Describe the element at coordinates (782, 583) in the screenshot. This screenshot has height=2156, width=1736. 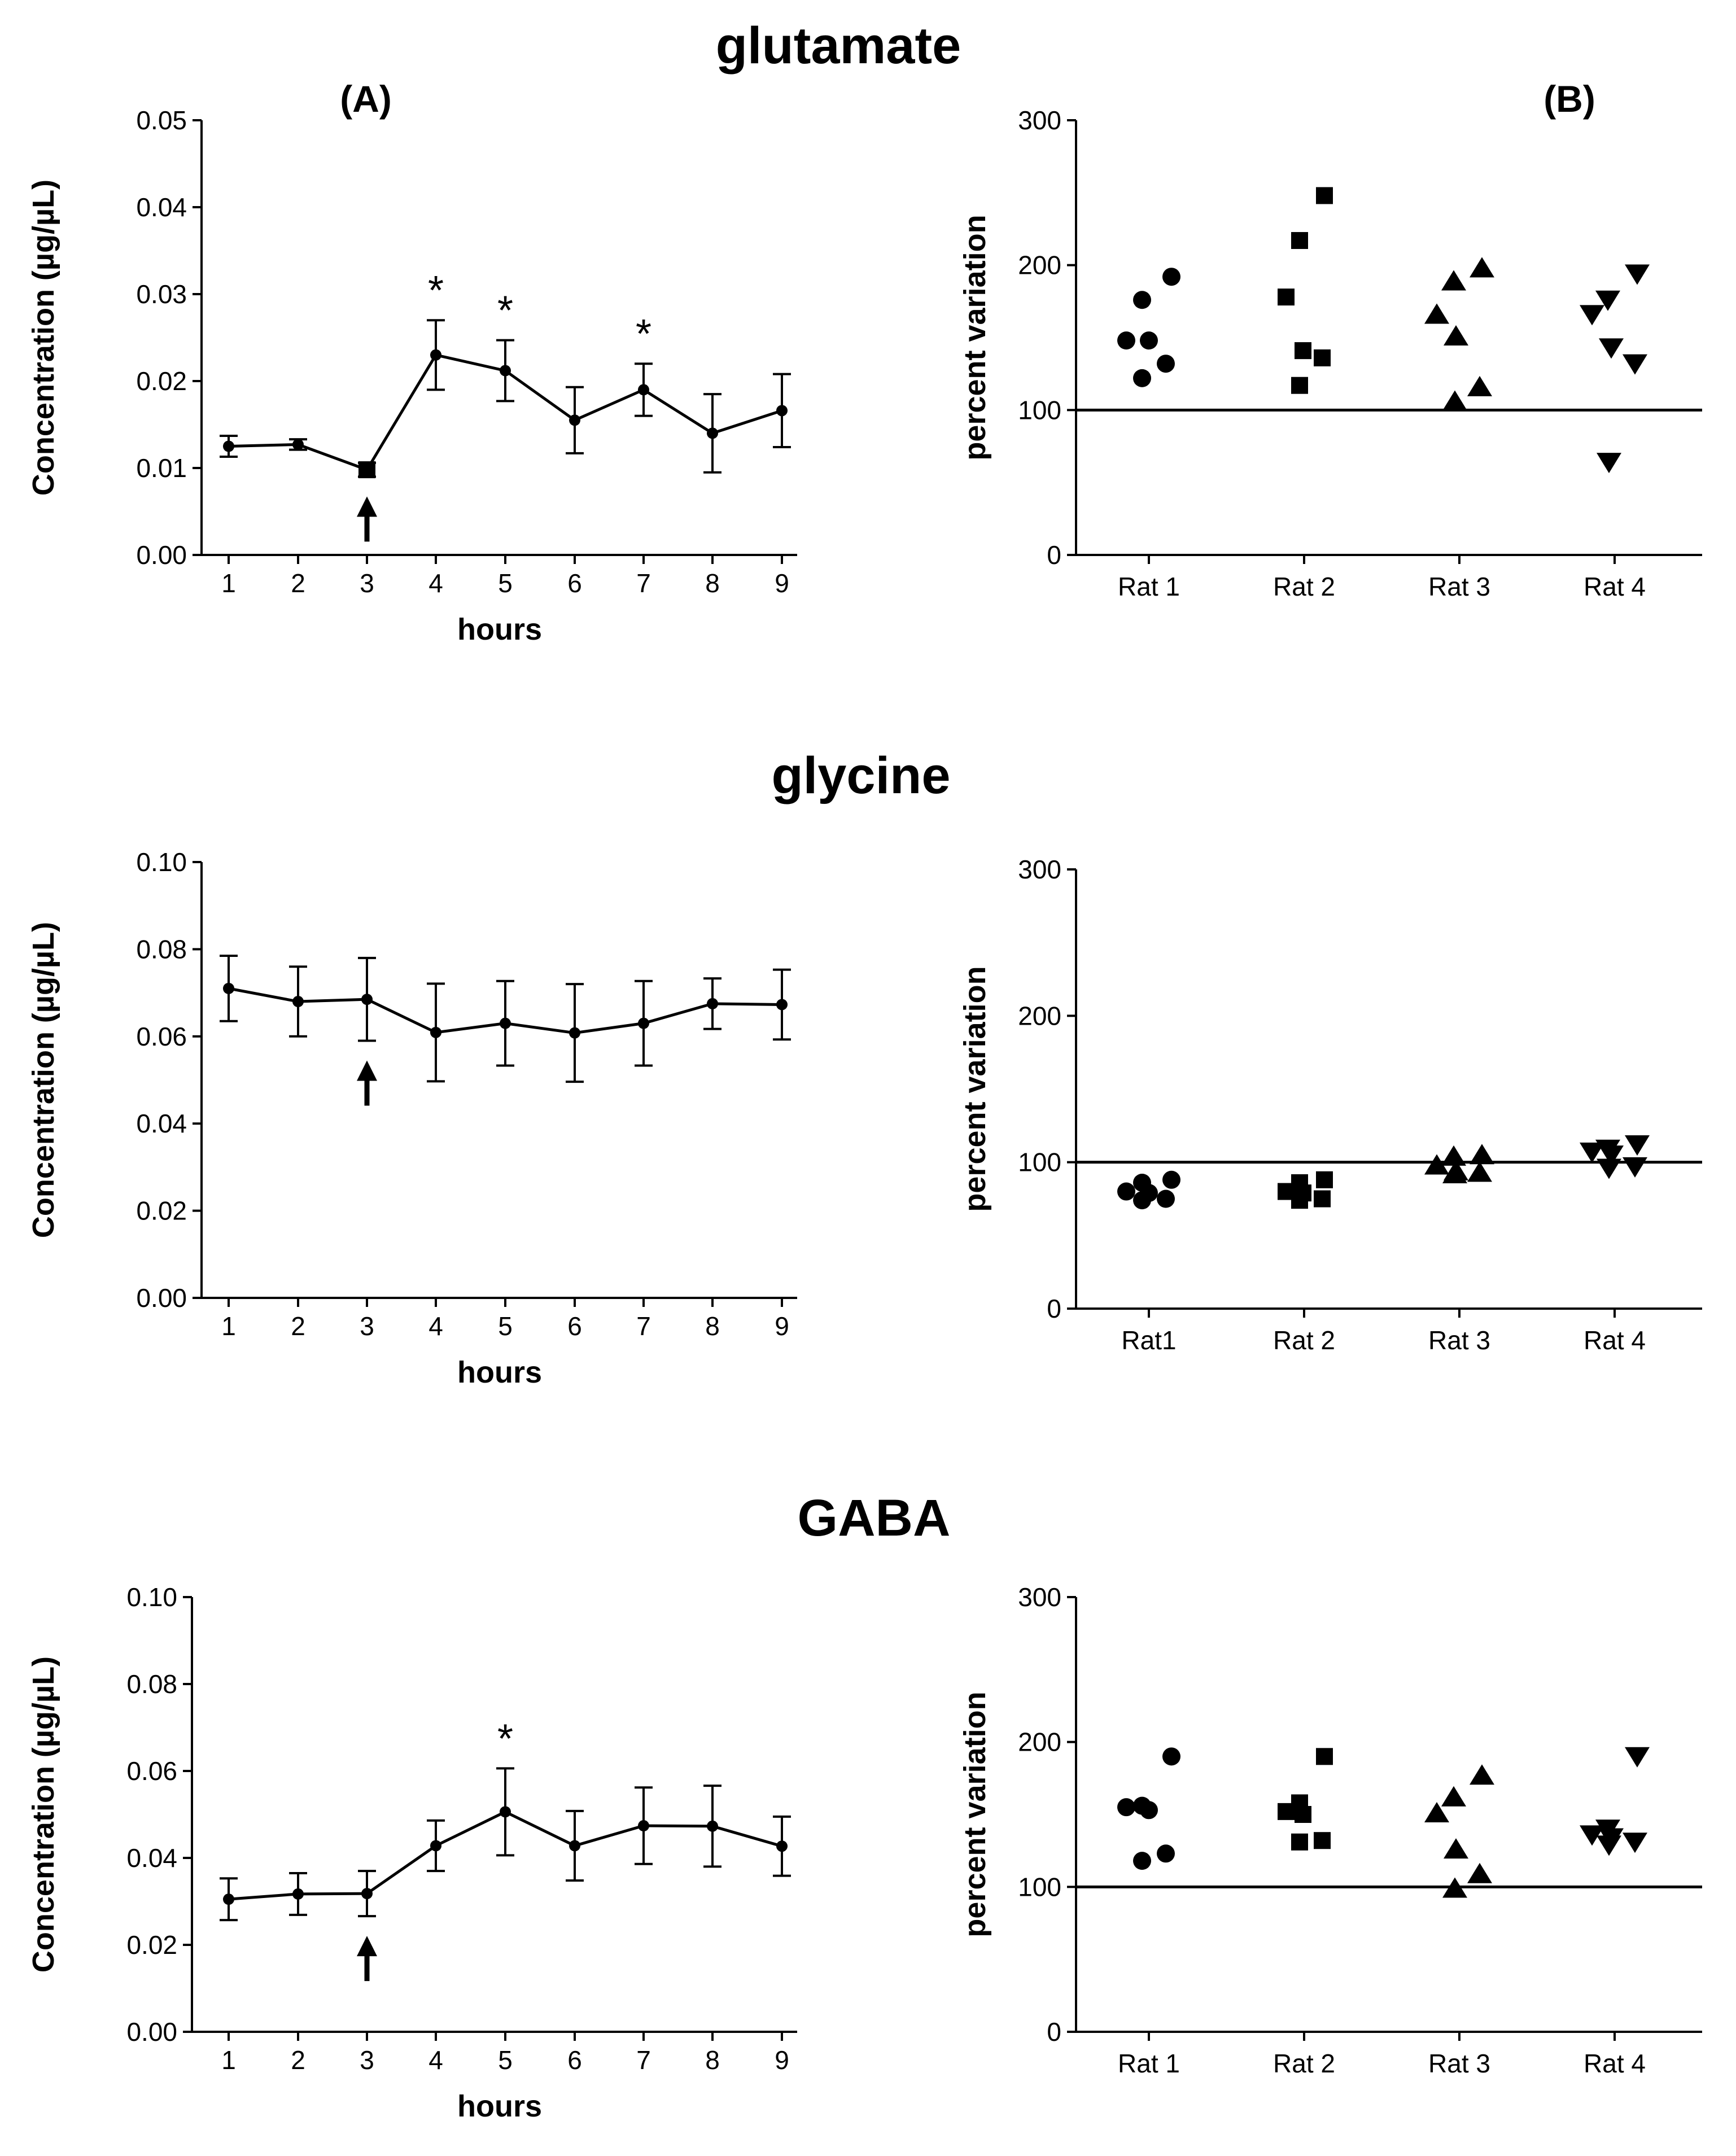
I see `glutamate-A-xtick-label: 9` at that location.